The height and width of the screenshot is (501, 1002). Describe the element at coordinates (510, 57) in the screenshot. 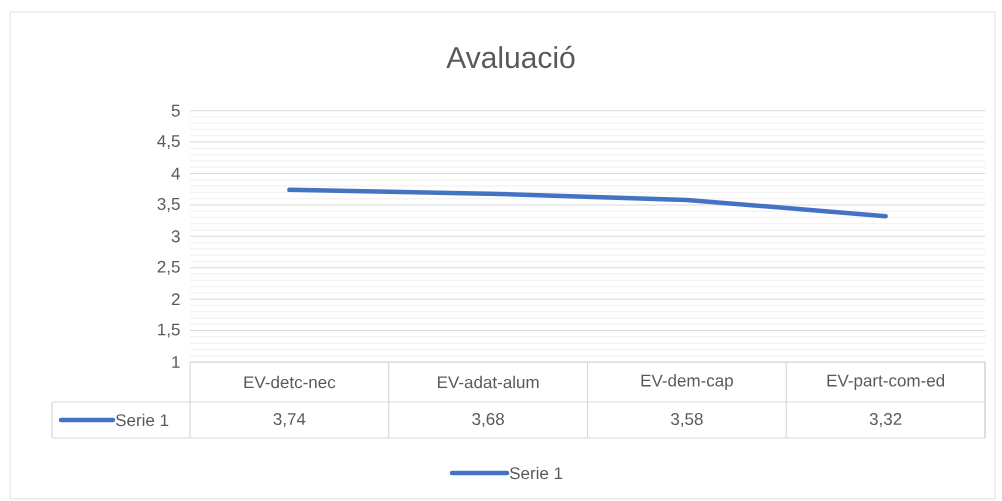

I see `chart-title: Avaluació` at that location.